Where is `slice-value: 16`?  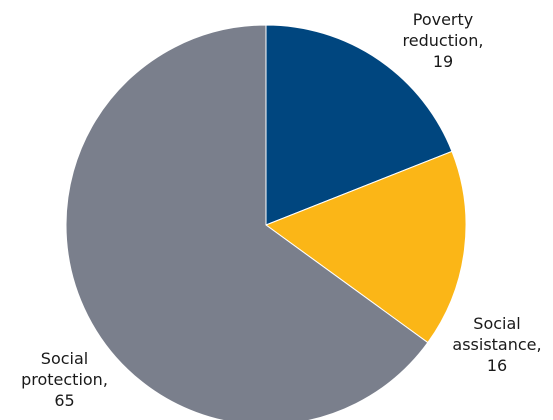 slice-value: 16 is located at coordinates (497, 365).